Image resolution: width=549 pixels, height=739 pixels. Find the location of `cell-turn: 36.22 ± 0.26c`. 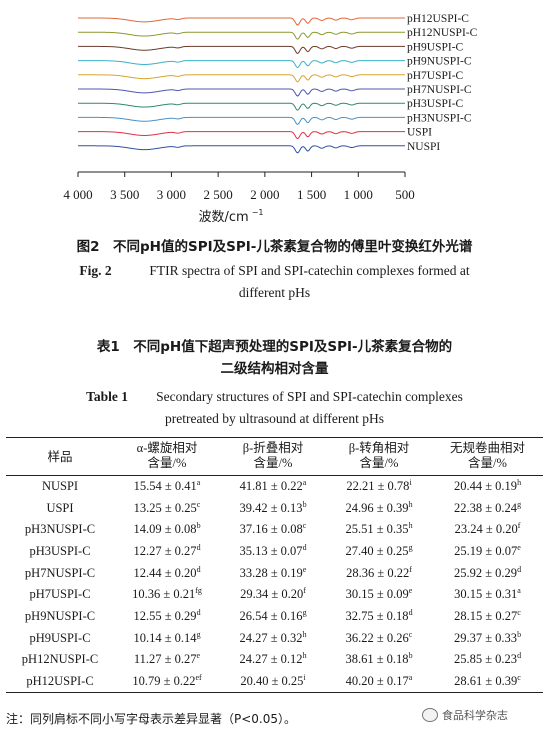

cell-turn: 36.22 ± 0.26c is located at coordinates (379, 638).